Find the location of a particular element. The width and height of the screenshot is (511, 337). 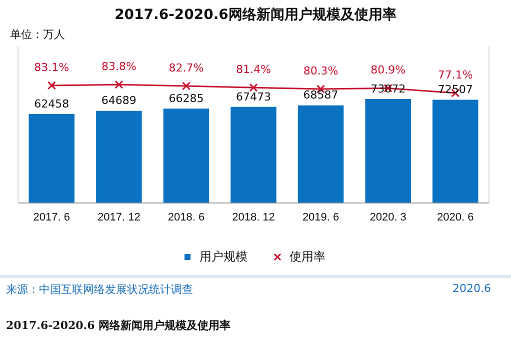

data-label: 64689 is located at coordinates (118, 101).